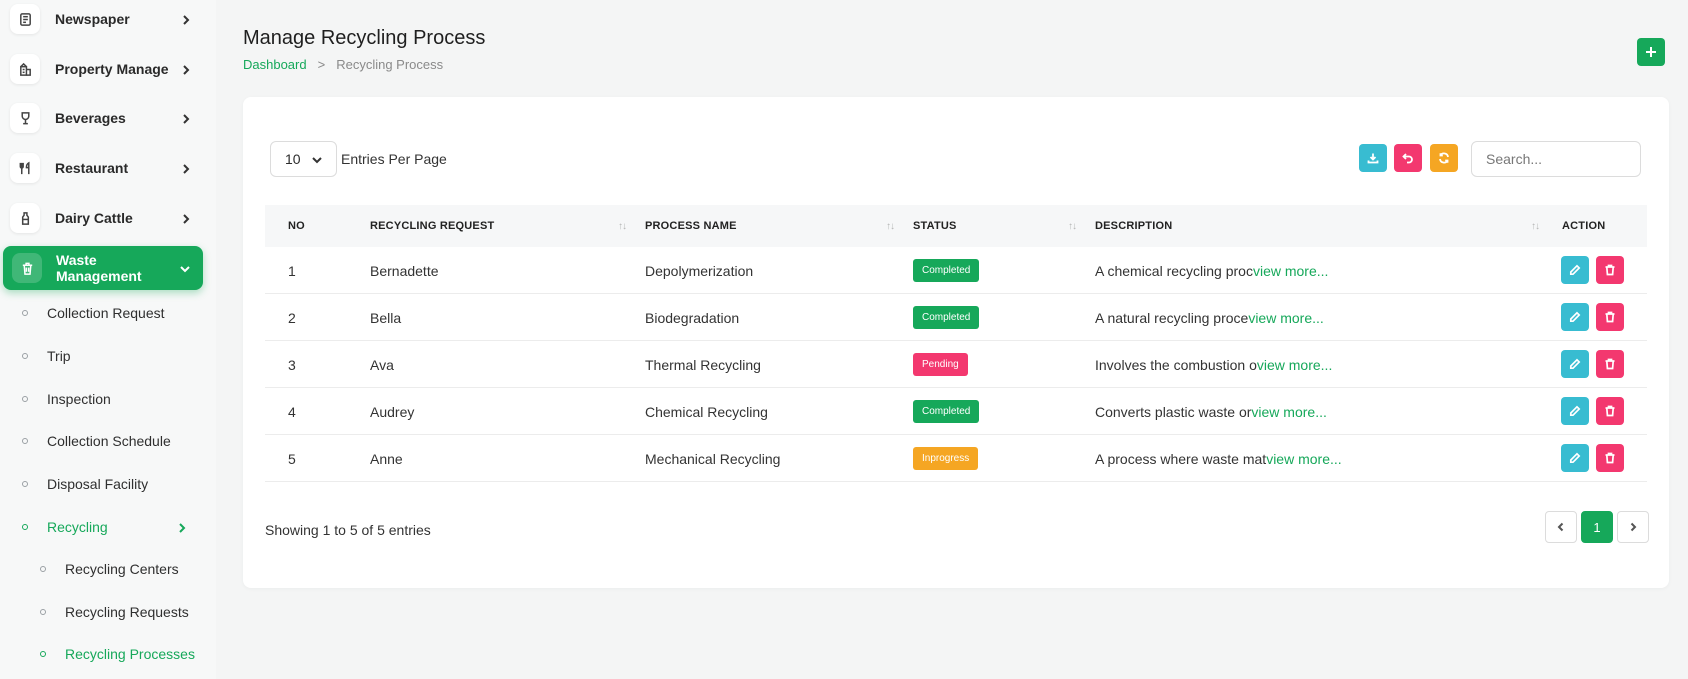 This screenshot has height=679, width=1688. Describe the element at coordinates (112, 527) in the screenshot. I see `sidebar-subitem-recycling: Recycling` at that location.